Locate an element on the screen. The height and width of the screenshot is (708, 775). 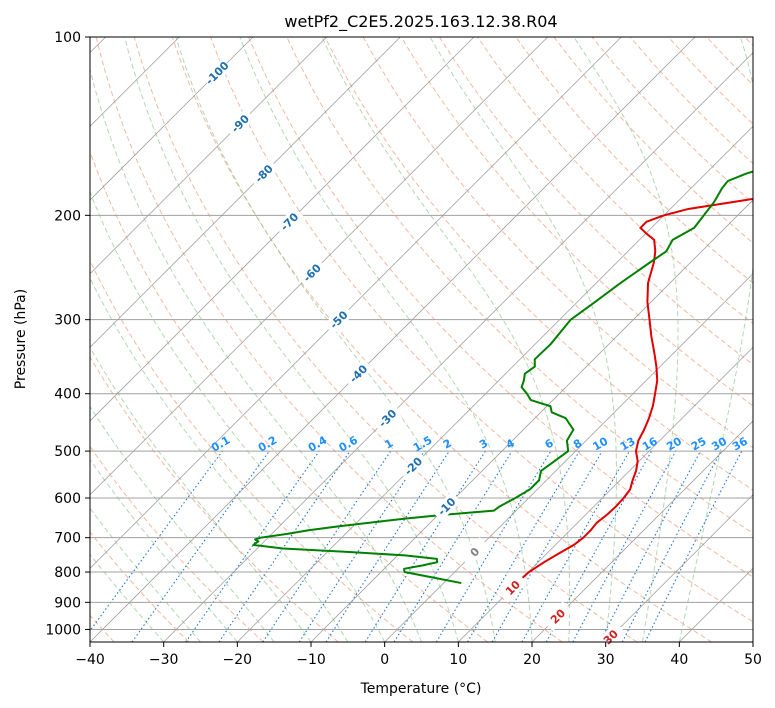
chart-title: wetPf2_C2E5.2025.163.12.38.R04 is located at coordinates (420, 22).